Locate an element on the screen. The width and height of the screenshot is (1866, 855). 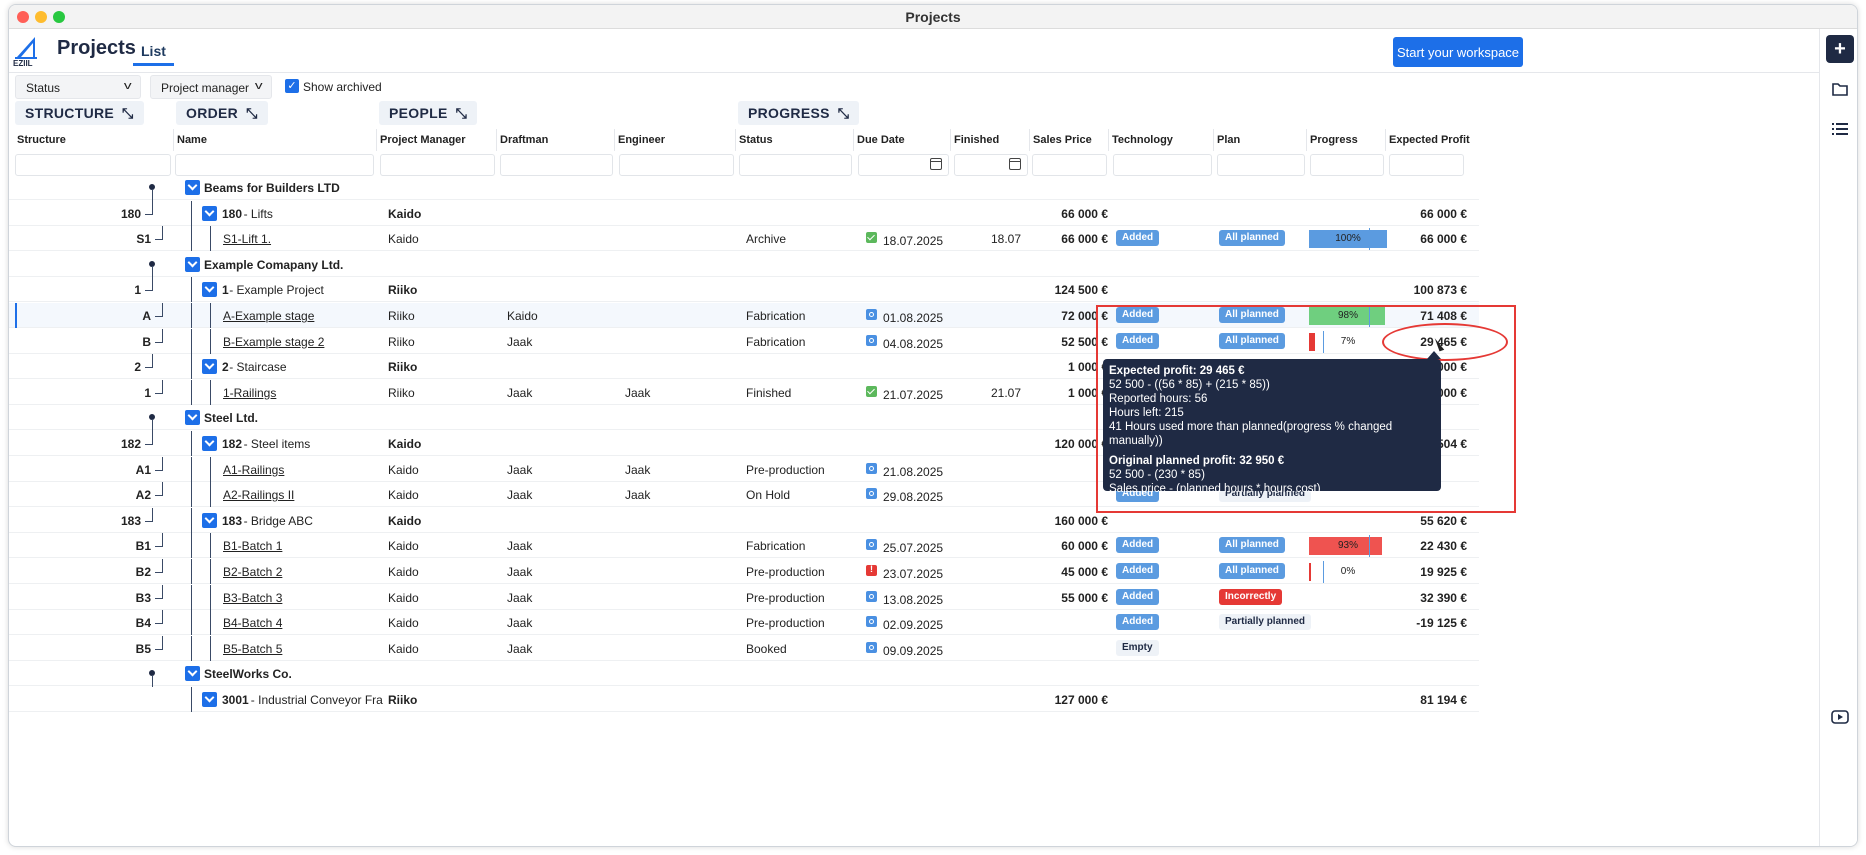
add-icon: + is located at coordinates (1840, 49).